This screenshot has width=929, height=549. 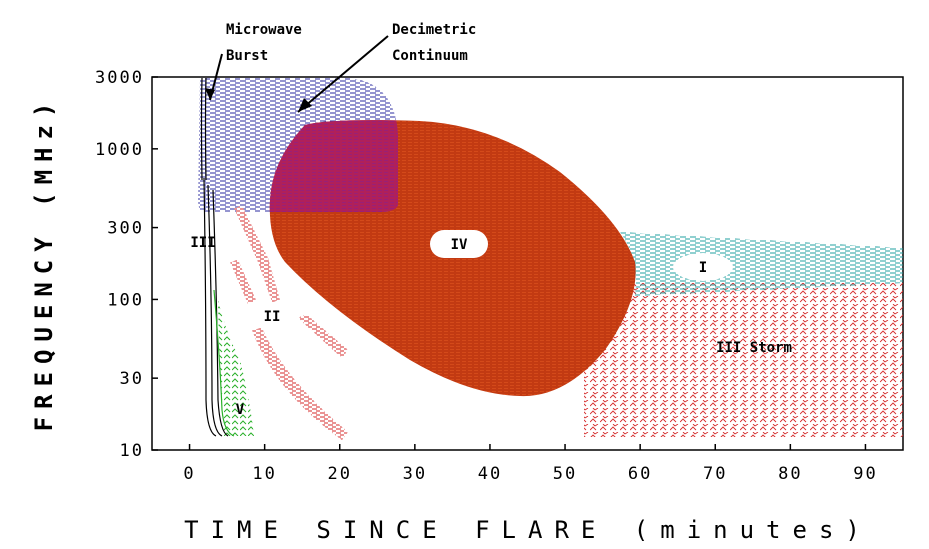 What do you see at coordinates (44, 263) in the screenshot?
I see `y-axis-title: FREQUENCY (MHz)` at bounding box center [44, 263].